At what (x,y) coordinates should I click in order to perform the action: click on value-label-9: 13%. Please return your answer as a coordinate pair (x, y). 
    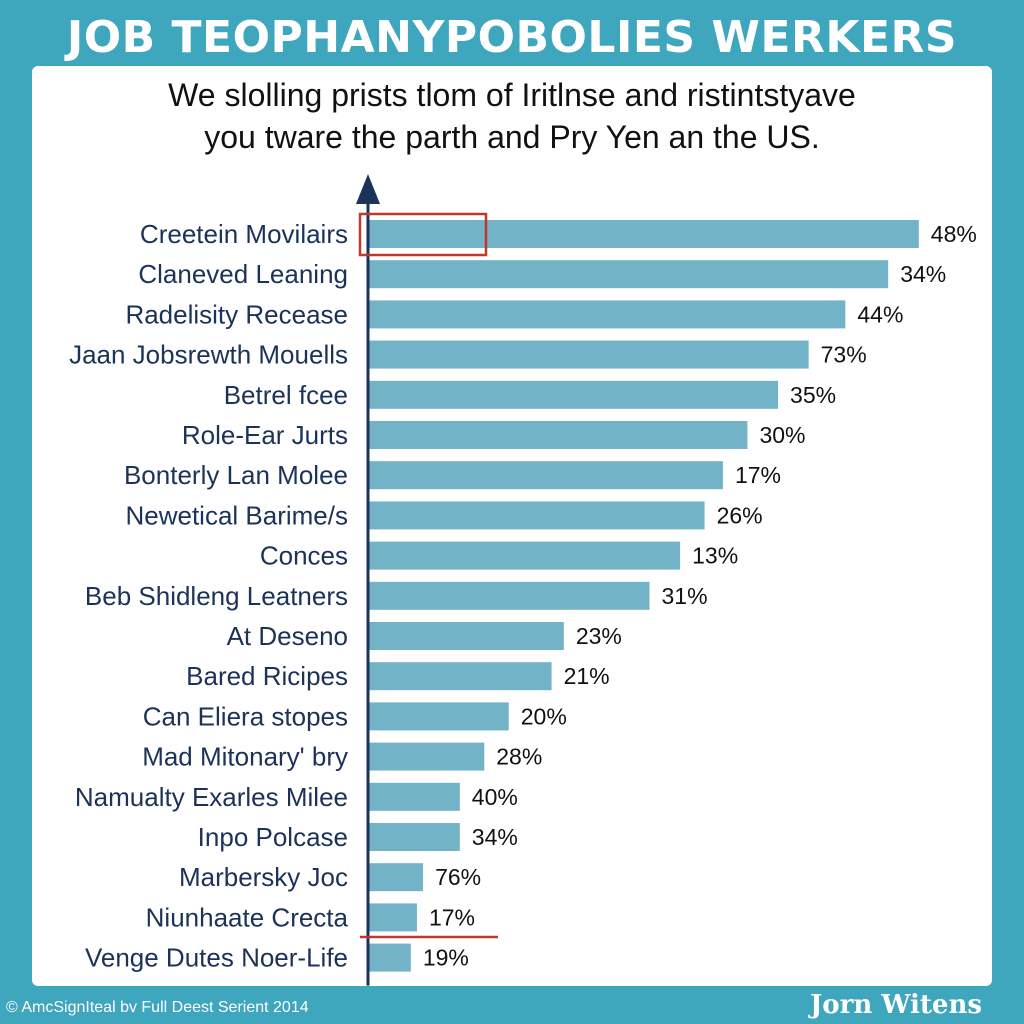
    Looking at the image, I should click on (715, 556).